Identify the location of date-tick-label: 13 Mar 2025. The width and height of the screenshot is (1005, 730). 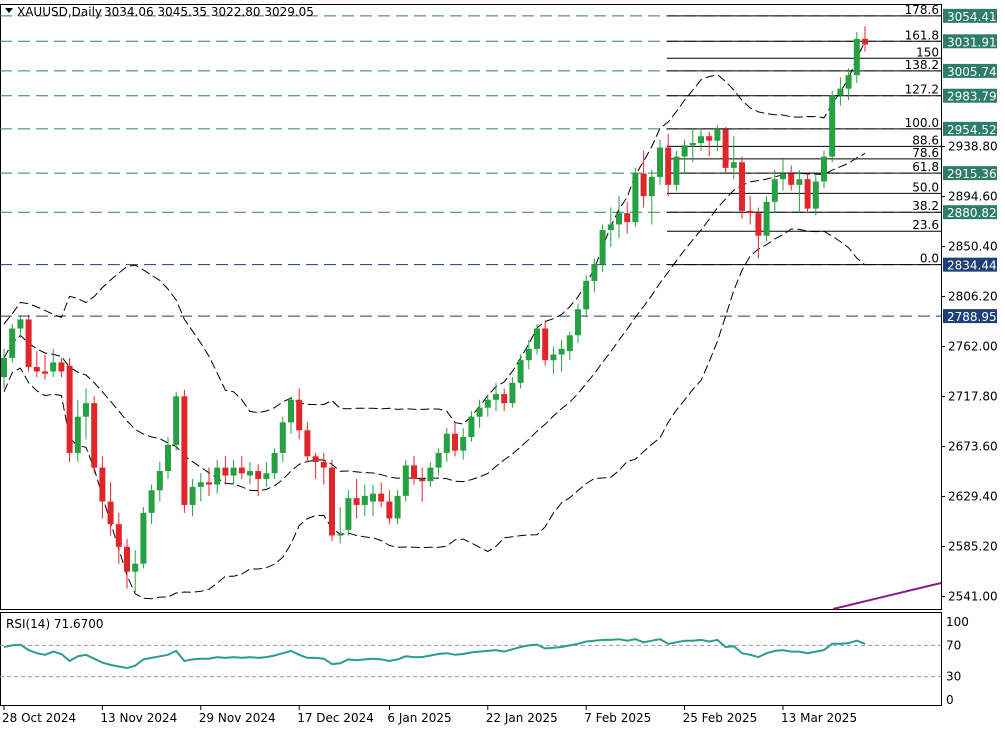
(819, 718).